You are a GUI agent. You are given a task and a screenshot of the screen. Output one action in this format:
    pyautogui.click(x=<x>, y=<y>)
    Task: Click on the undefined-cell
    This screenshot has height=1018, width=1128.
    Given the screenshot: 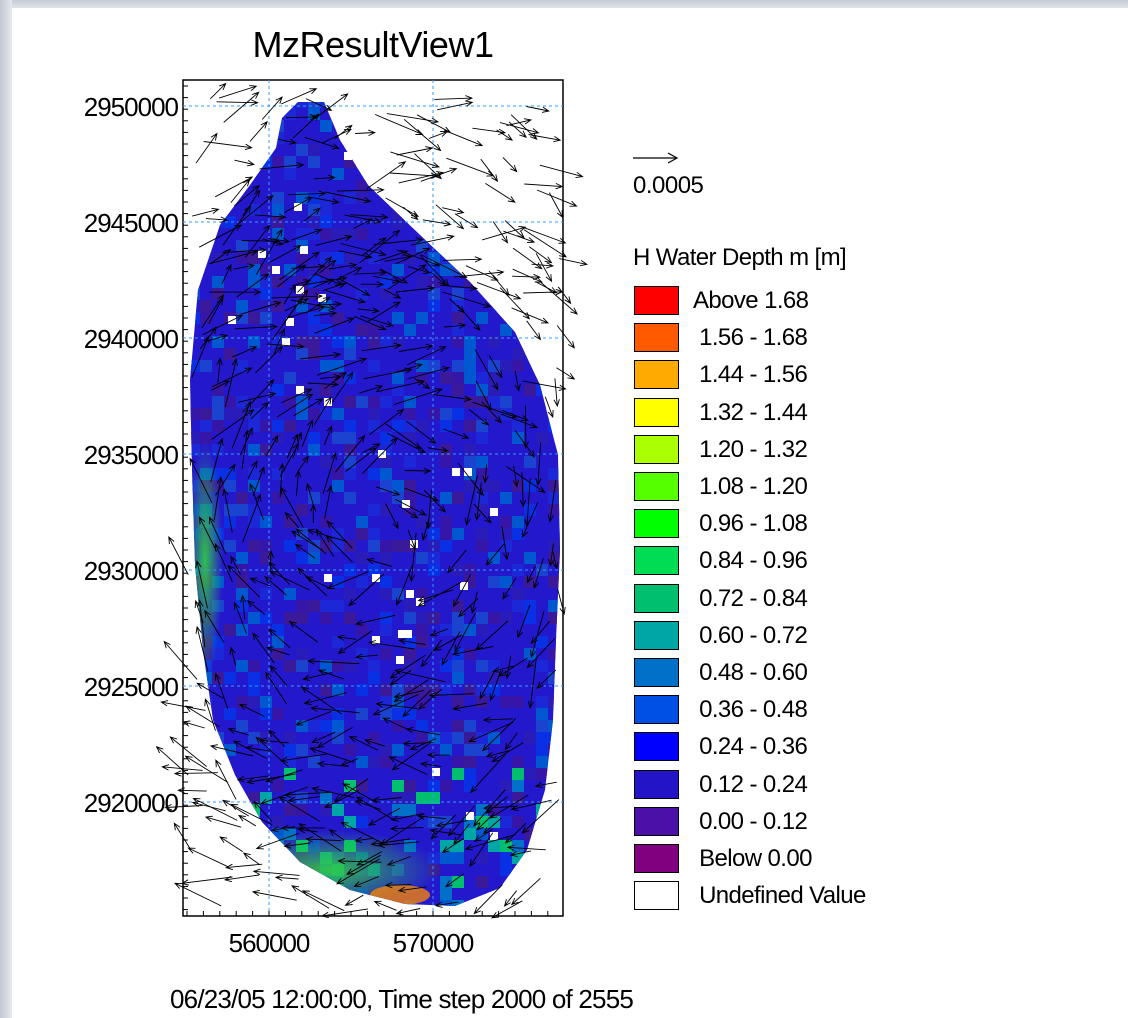 What is the action you would take?
    pyautogui.click(x=286, y=342)
    